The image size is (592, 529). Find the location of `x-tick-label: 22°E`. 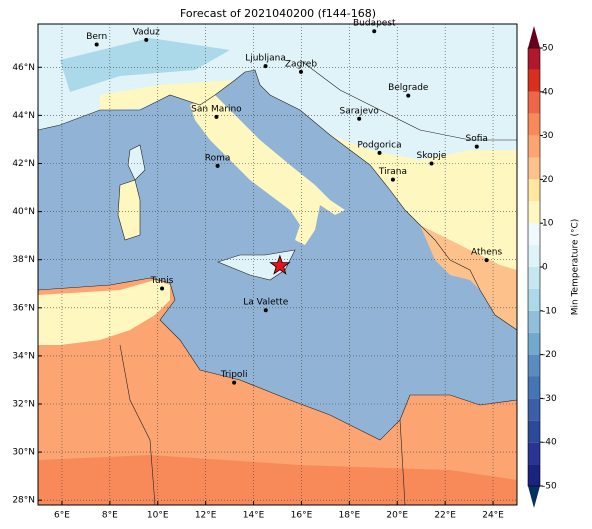

x-tick-label: 22°E is located at coordinates (445, 516).